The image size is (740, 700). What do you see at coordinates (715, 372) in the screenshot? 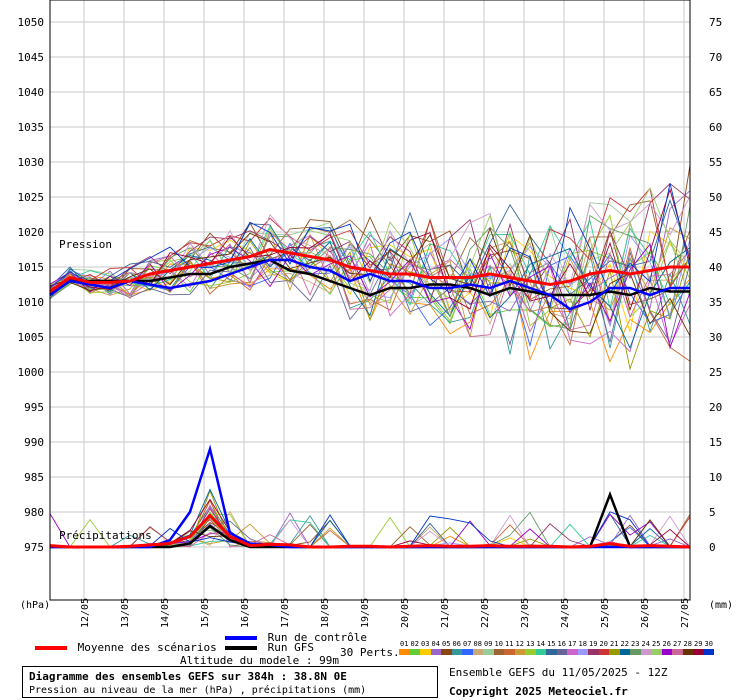
I see `right-tick-label: 25` at bounding box center [715, 372].